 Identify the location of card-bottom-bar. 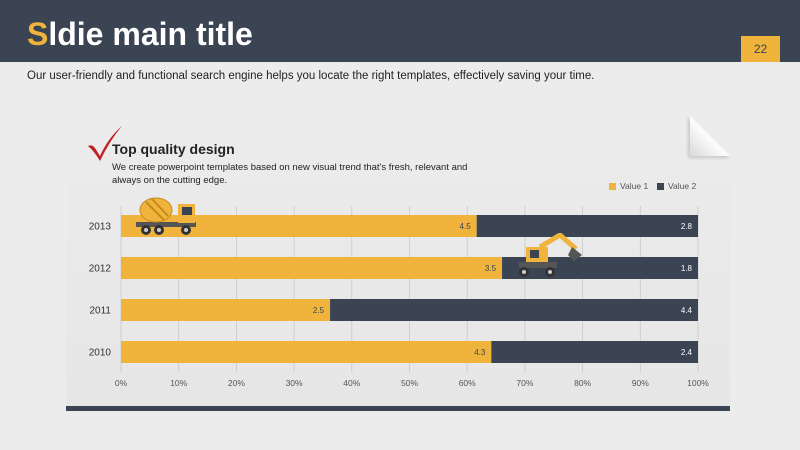
(398, 408).